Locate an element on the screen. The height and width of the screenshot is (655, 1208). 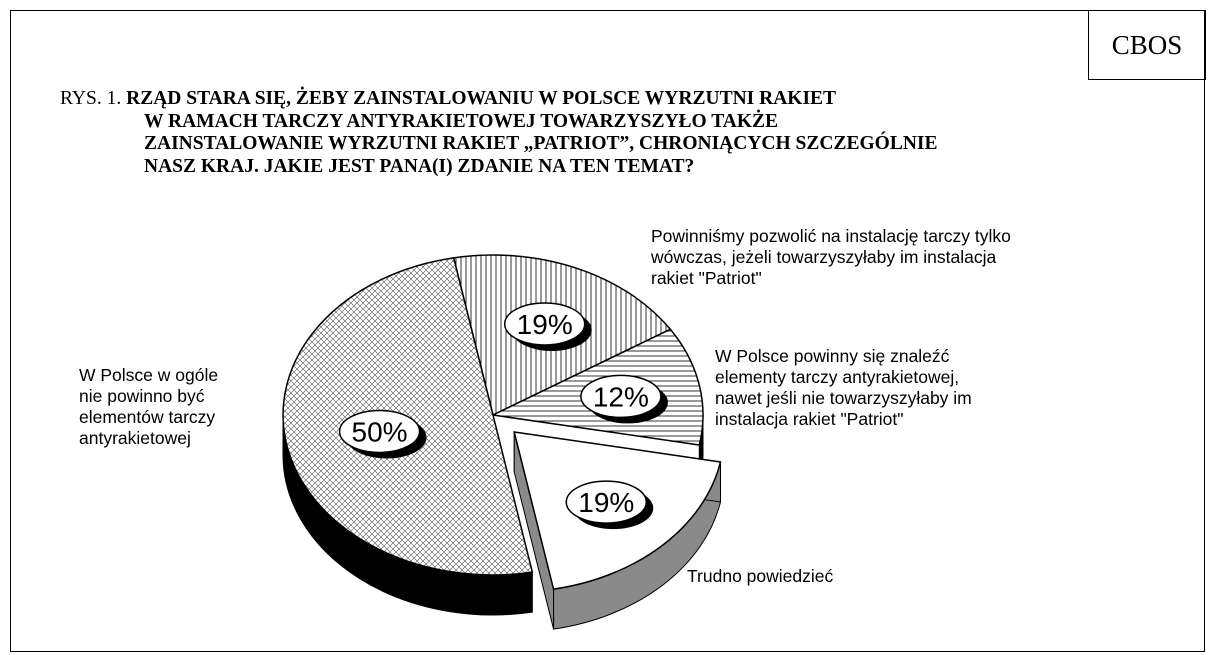
value-label-patriot: 19% is located at coordinates (545, 324).